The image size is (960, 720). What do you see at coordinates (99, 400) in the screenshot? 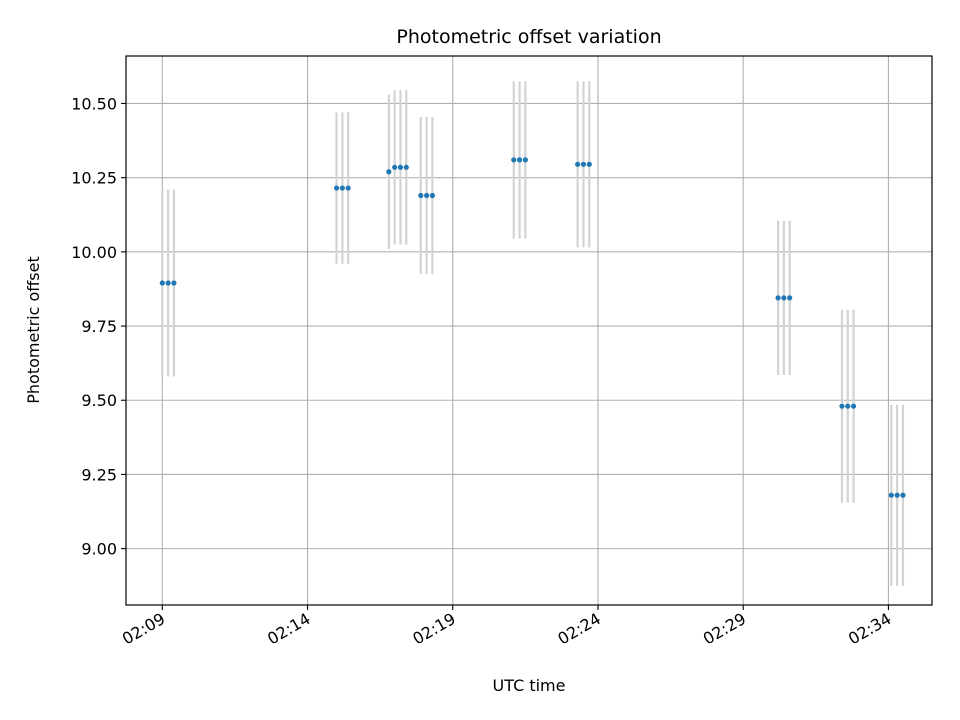
I see `y-tick-label: 9.50` at bounding box center [99, 400].